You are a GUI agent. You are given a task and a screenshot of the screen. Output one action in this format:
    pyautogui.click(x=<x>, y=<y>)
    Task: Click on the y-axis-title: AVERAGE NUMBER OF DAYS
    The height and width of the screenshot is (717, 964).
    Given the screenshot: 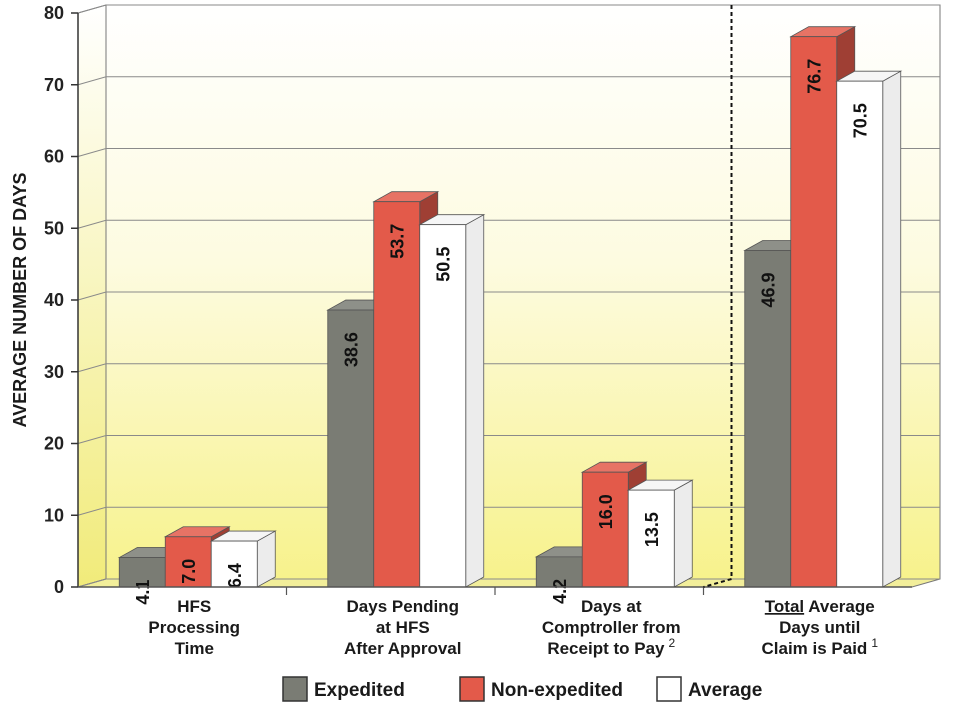 What is the action you would take?
    pyautogui.click(x=20, y=299)
    